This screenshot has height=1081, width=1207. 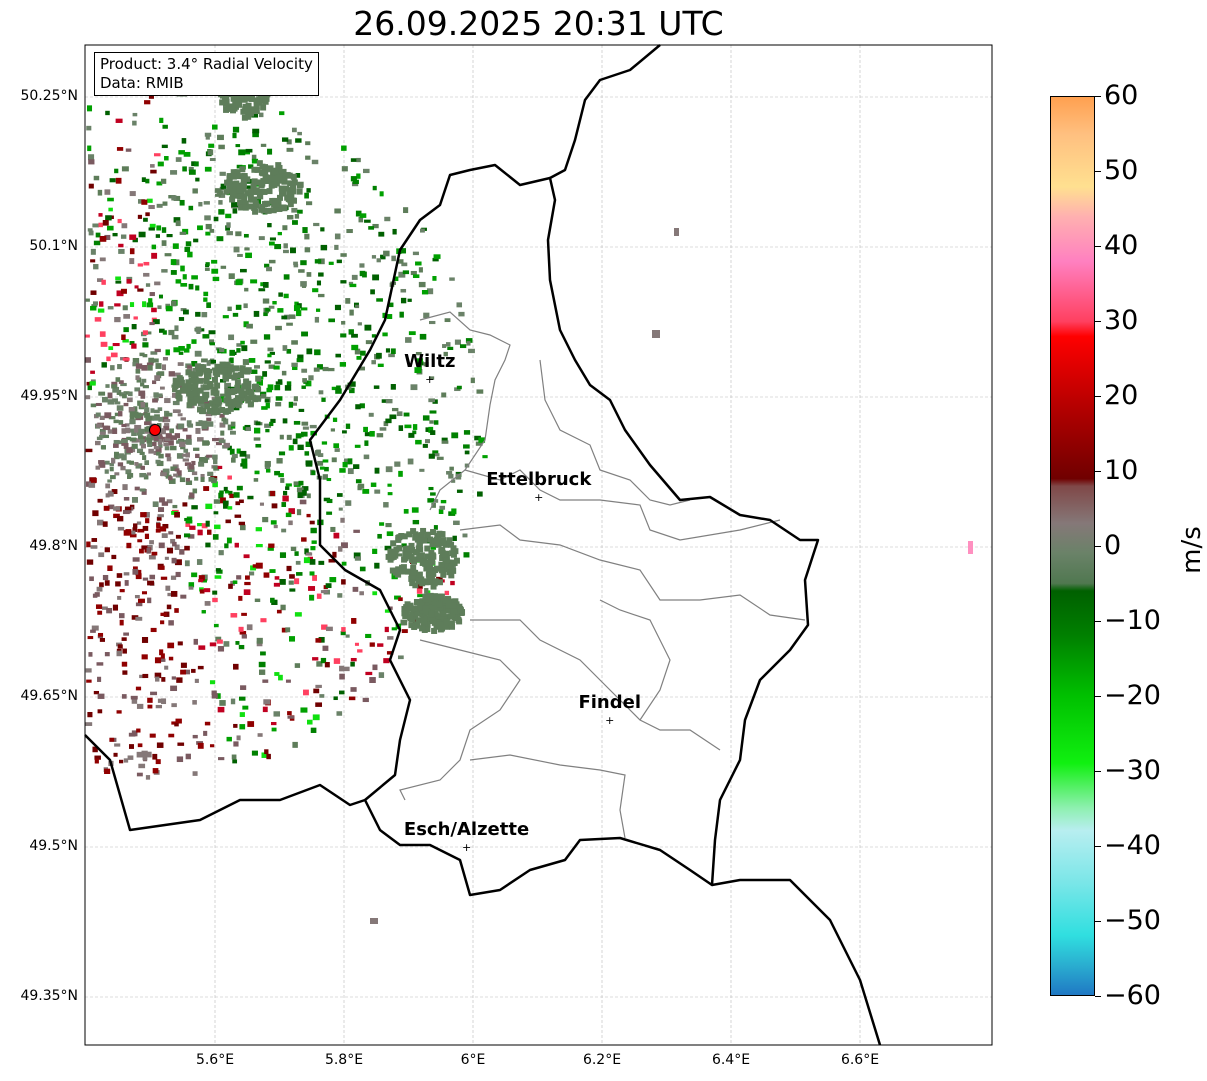 What do you see at coordinates (430, 361) in the screenshot?
I see `city-label: Wiltz` at bounding box center [430, 361].